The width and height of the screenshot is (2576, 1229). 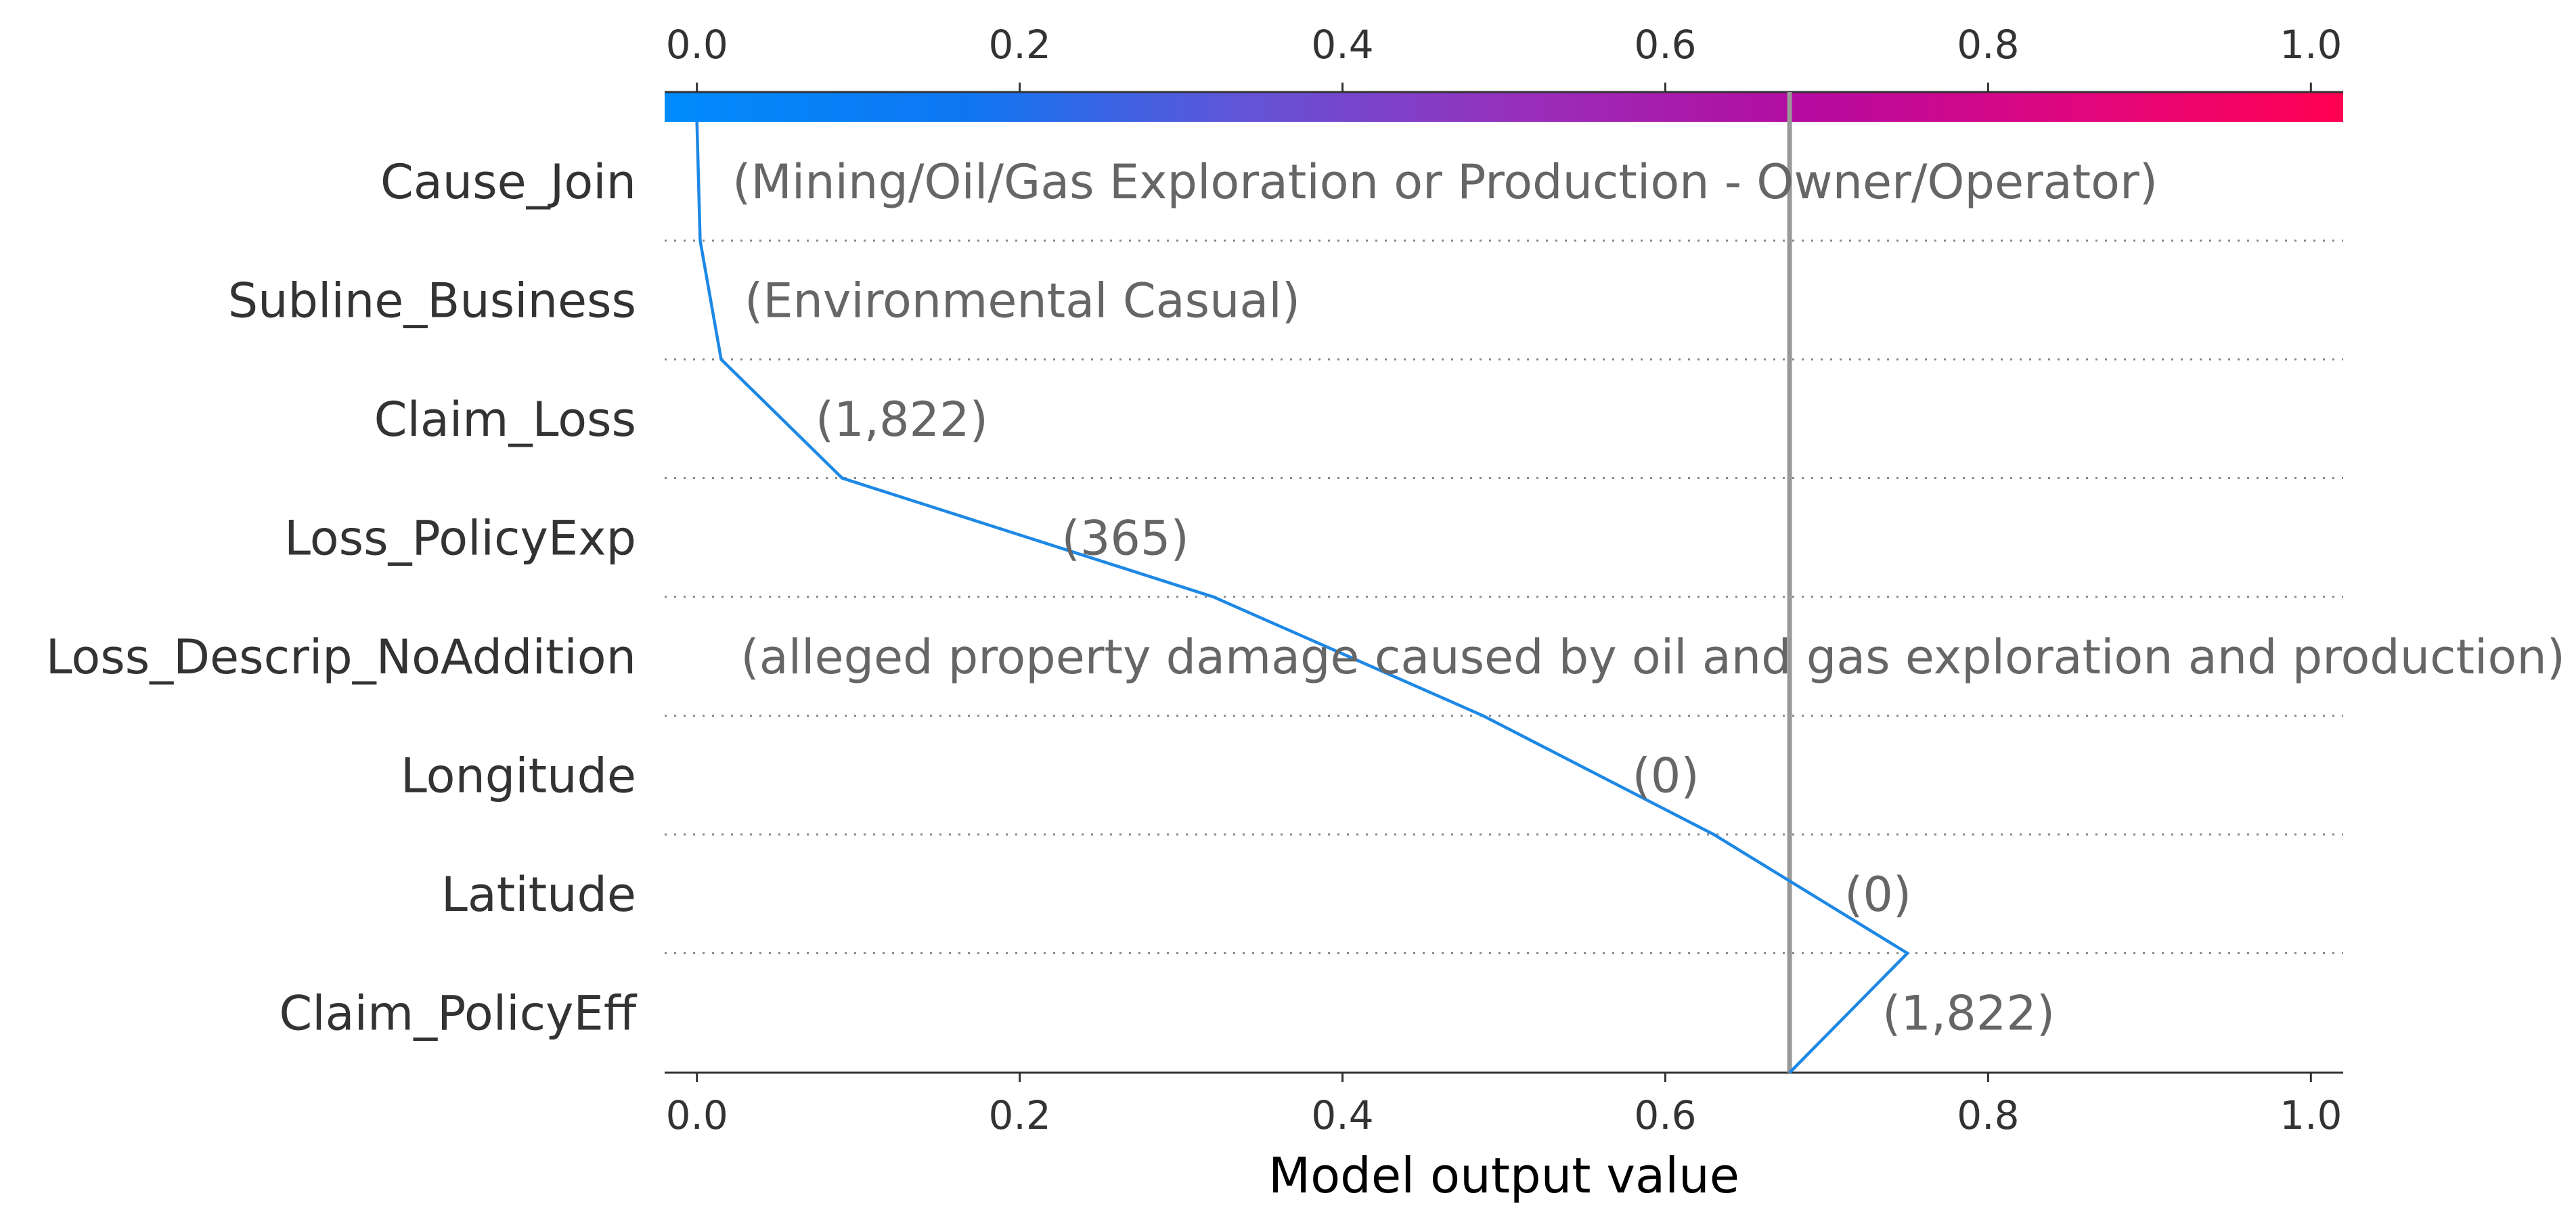 What do you see at coordinates (432, 300) in the screenshot?
I see `feature-name: Subline_Business` at bounding box center [432, 300].